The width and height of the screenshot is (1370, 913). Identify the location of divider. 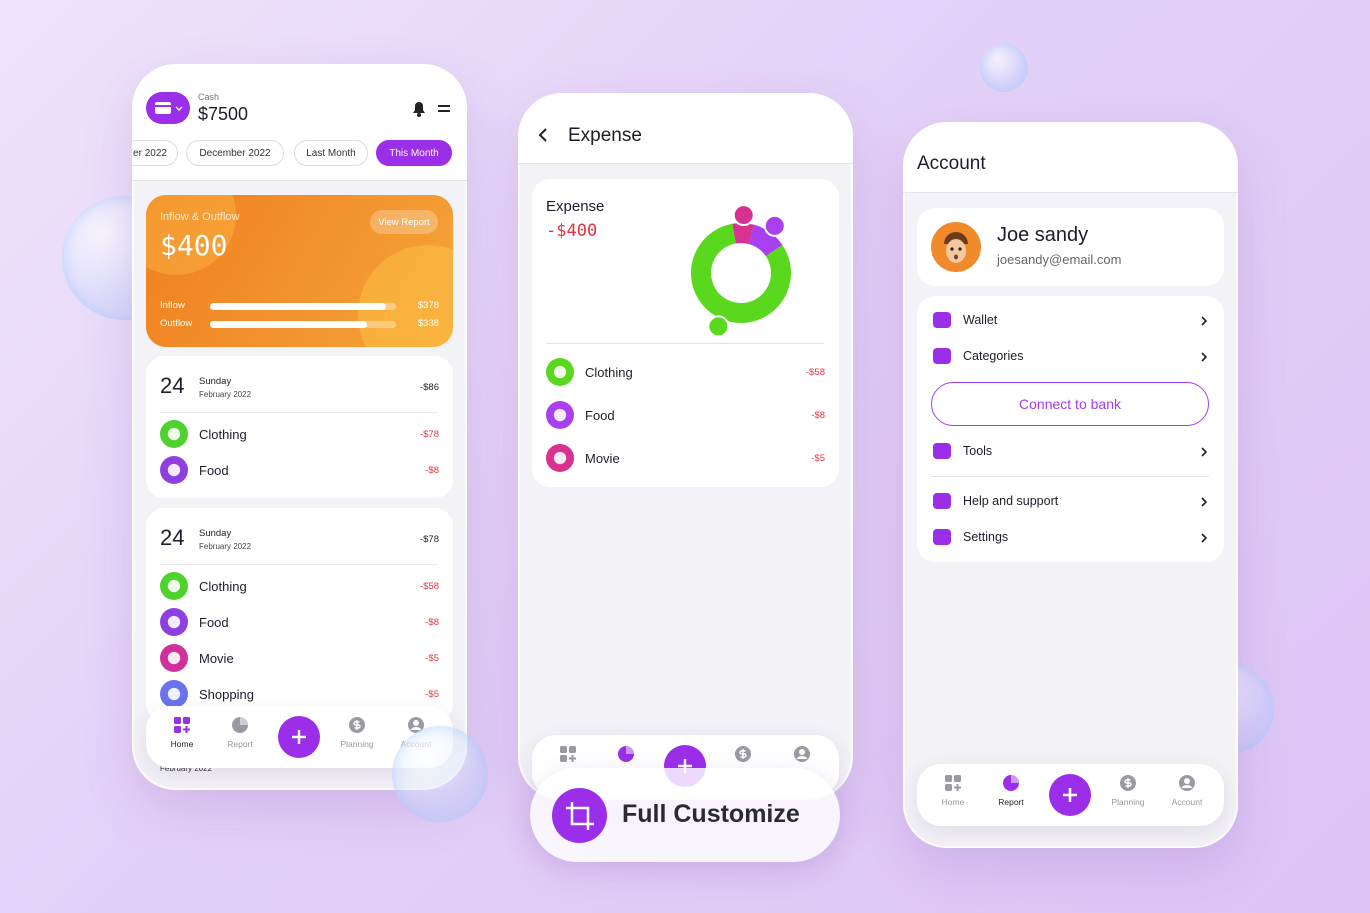
(1070, 476).